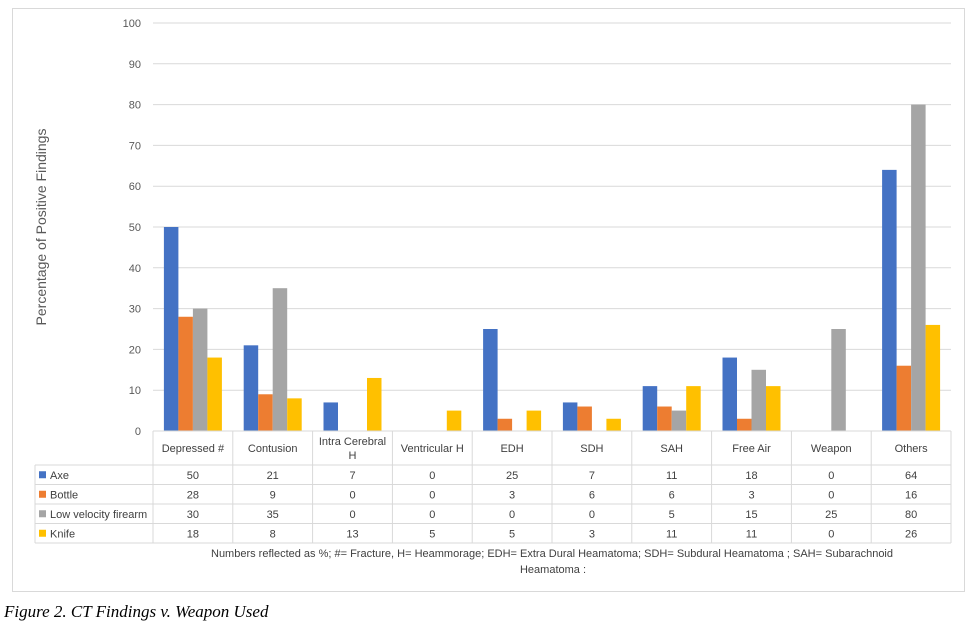 Image resolution: width=971 pixels, height=626 pixels. What do you see at coordinates (352, 442) in the screenshot?
I see `category-label: Intra Cerebral` at bounding box center [352, 442].